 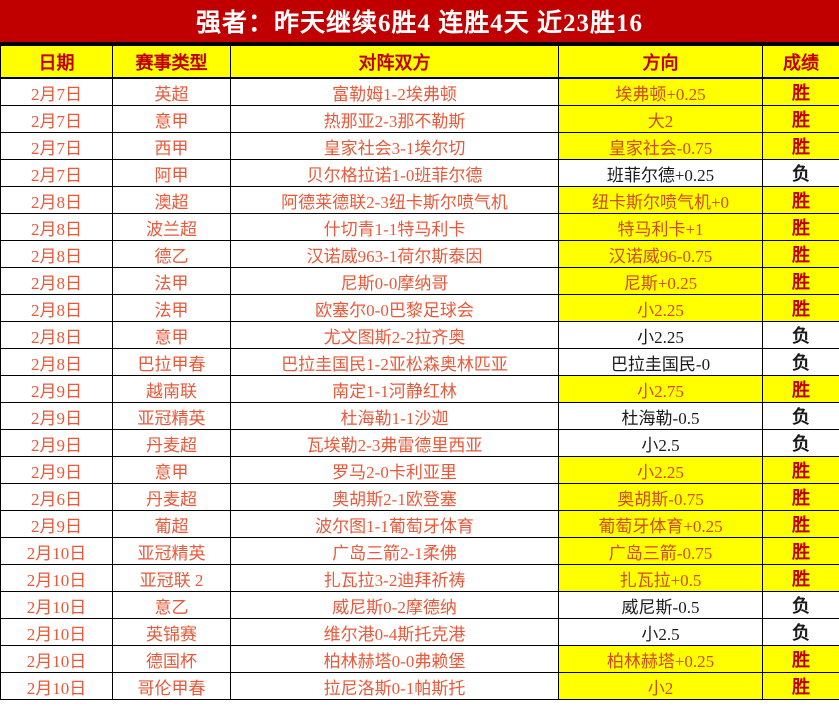 What do you see at coordinates (660, 416) in the screenshot?
I see `cell-direction: 杜海勒-0.5` at bounding box center [660, 416].